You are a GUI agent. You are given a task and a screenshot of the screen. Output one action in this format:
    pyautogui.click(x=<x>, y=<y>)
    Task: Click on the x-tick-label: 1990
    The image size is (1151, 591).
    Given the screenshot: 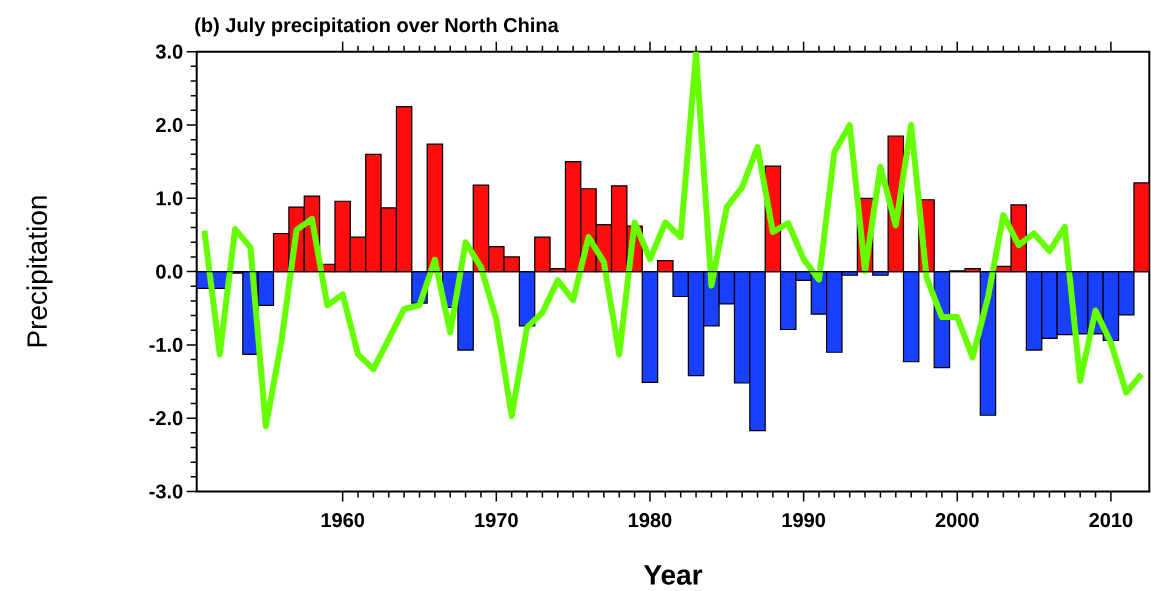 What is the action you would take?
    pyautogui.click(x=804, y=520)
    